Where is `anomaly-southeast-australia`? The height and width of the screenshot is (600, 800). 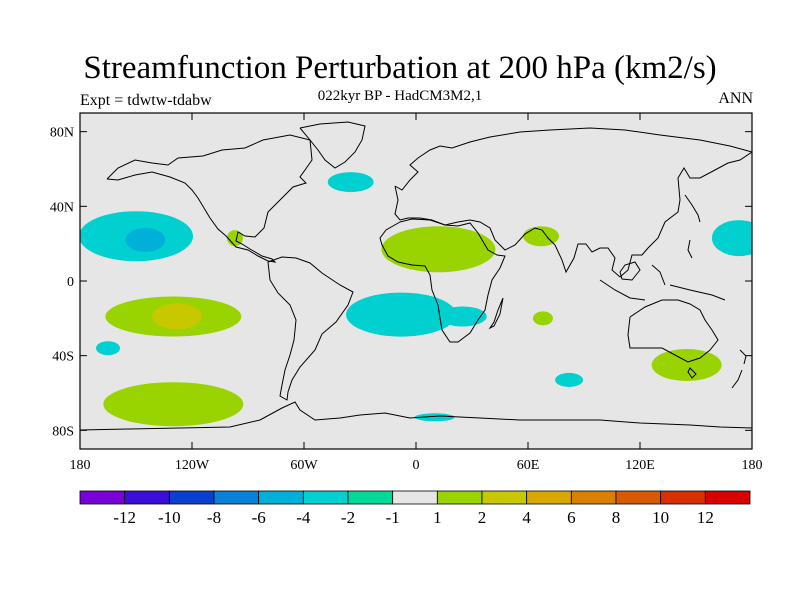
anomaly-southeast-australia is located at coordinates (686, 365).